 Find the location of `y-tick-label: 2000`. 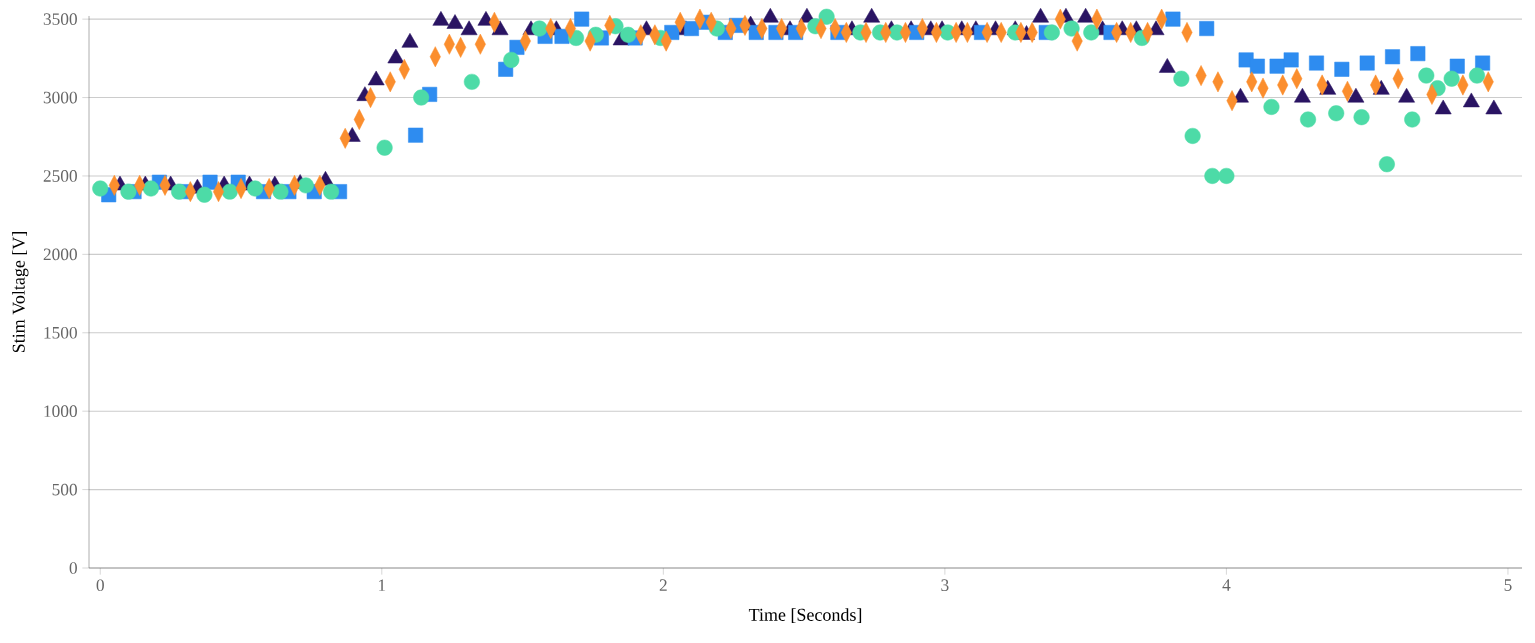

y-tick-label: 2000 is located at coordinates (60, 254).